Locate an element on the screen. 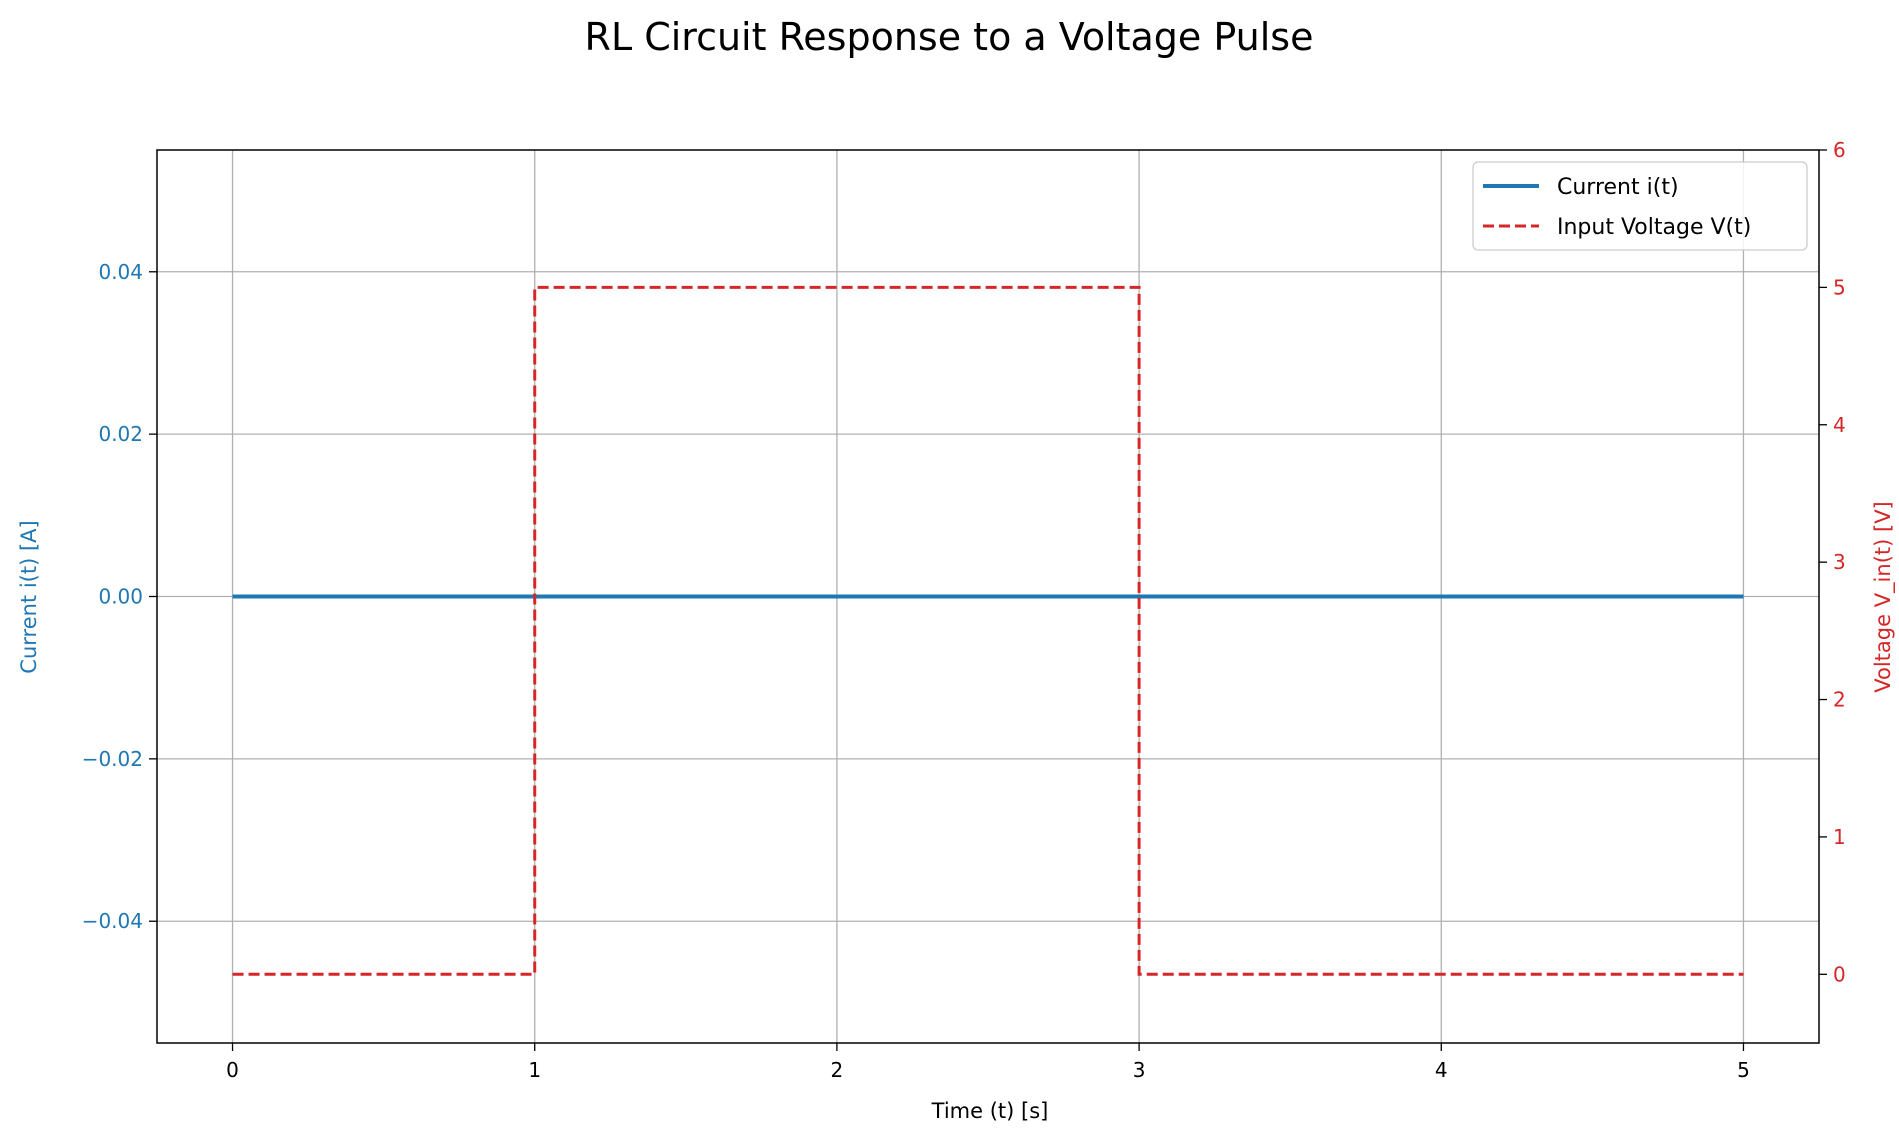 This screenshot has width=1899, height=1138. y-right-tick-label: 6 is located at coordinates (1839, 150).